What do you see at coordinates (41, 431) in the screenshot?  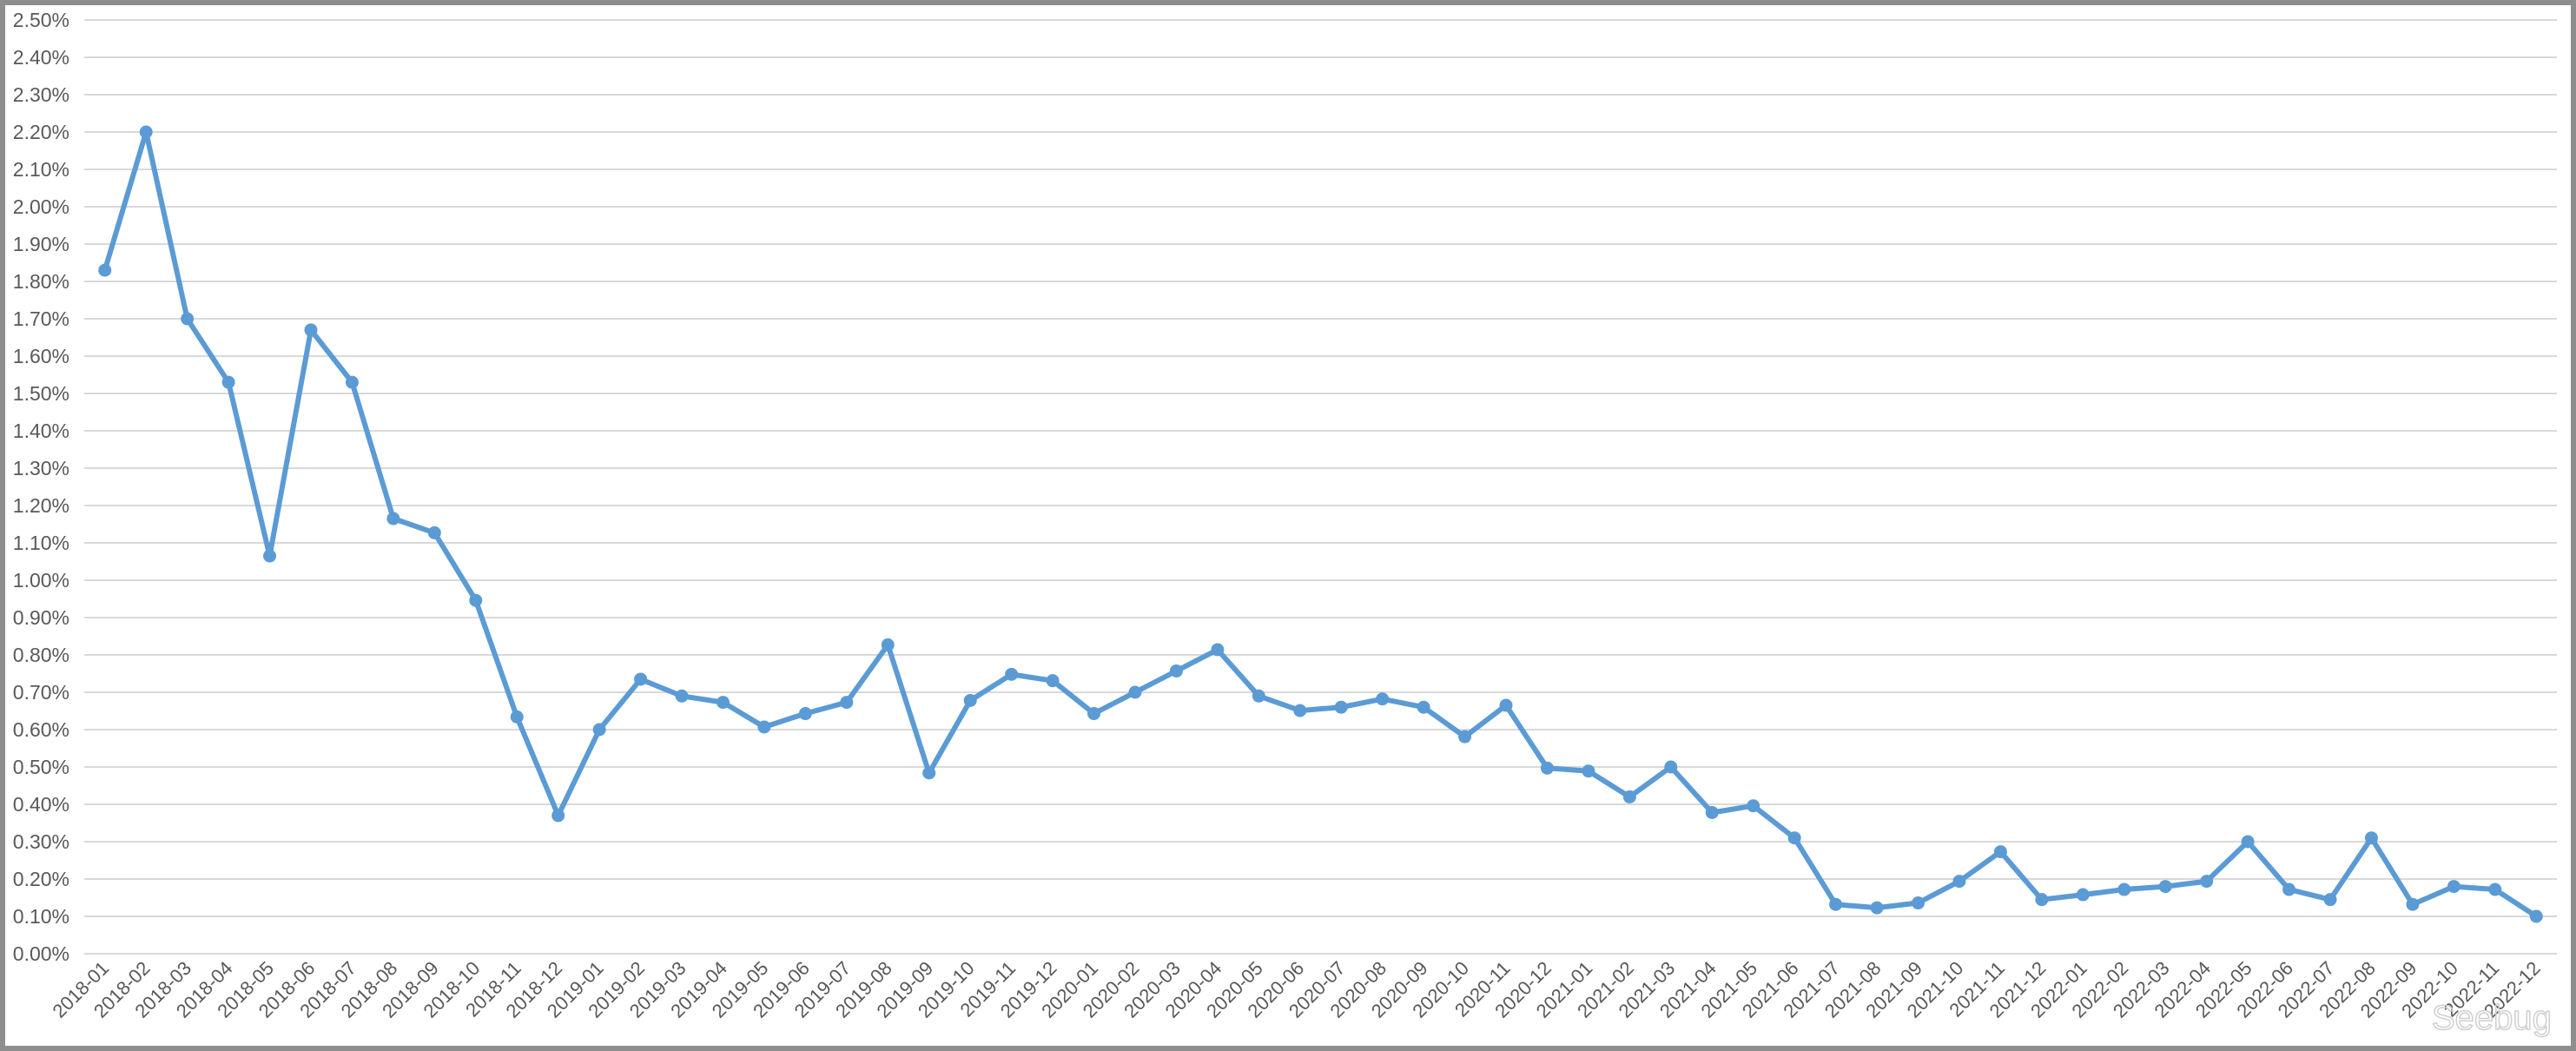 I see `y-tick-label: 1.40%` at bounding box center [41, 431].